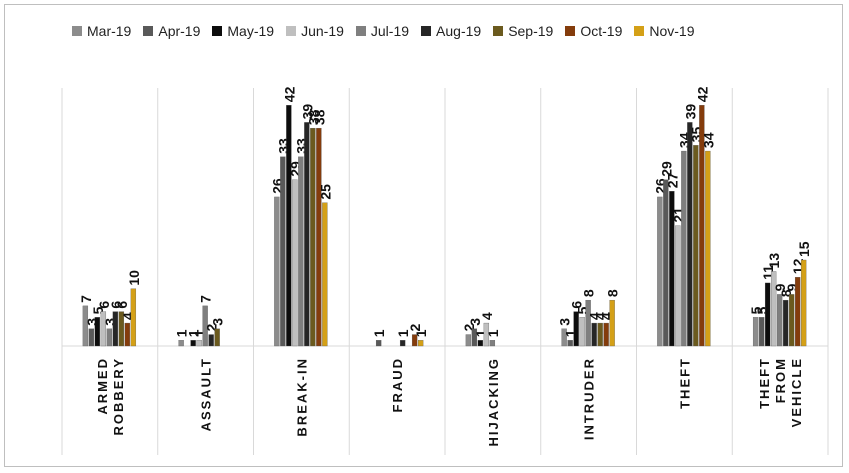 The height and width of the screenshot is (473, 849). Describe the element at coordinates (796, 392) in the screenshot. I see `category-label: VEHICLE` at that location.